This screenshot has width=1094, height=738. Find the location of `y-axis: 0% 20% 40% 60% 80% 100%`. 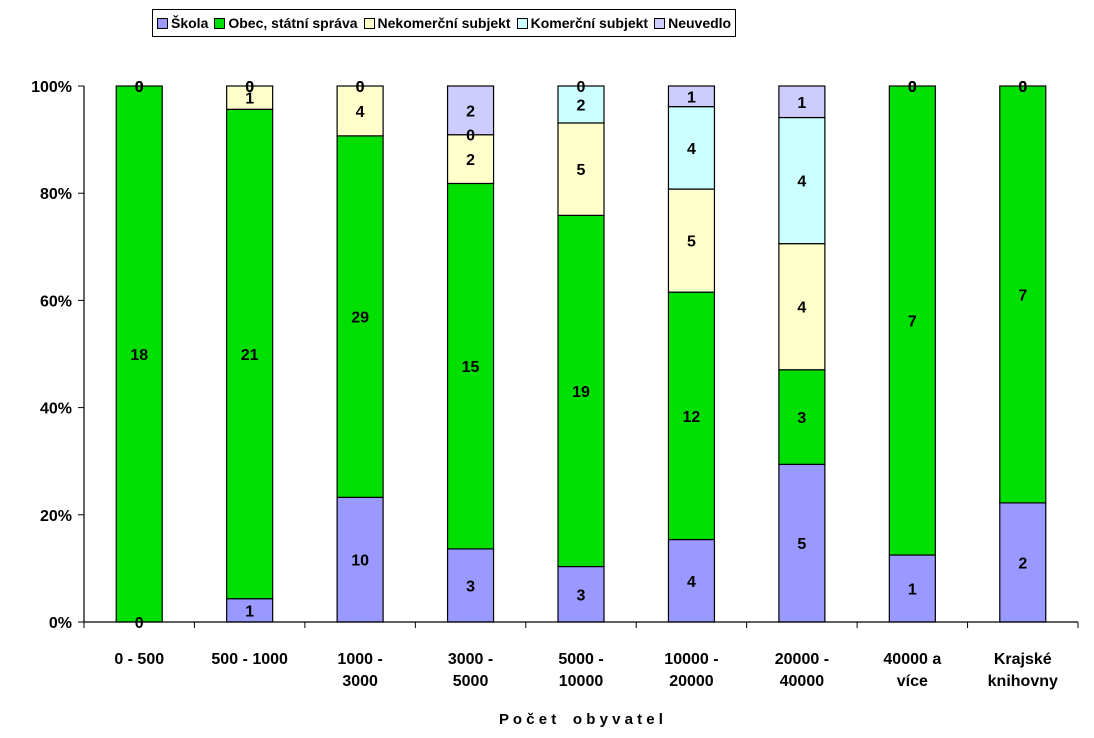

y-axis: 0% 20% 40% 60% 80% 100% is located at coordinates (58, 355).